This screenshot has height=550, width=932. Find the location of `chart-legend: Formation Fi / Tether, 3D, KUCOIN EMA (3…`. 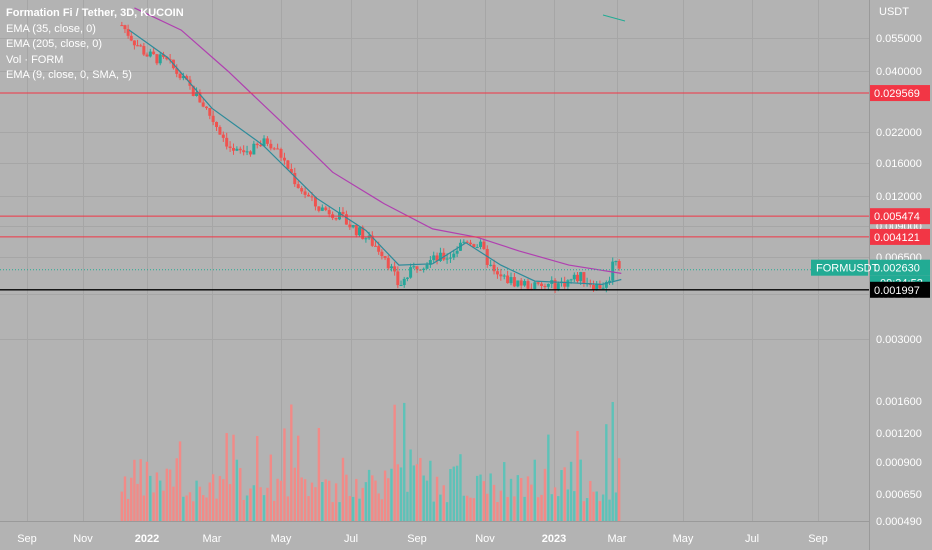

chart-legend: Formation Fi / Tether, 3D, KUCOIN EMA (3… is located at coordinates (95, 45).